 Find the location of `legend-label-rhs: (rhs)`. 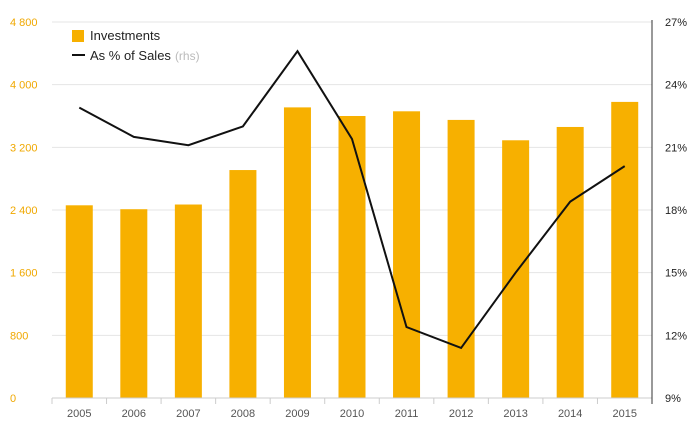

legend-label-rhs: (rhs) is located at coordinates (187, 56).